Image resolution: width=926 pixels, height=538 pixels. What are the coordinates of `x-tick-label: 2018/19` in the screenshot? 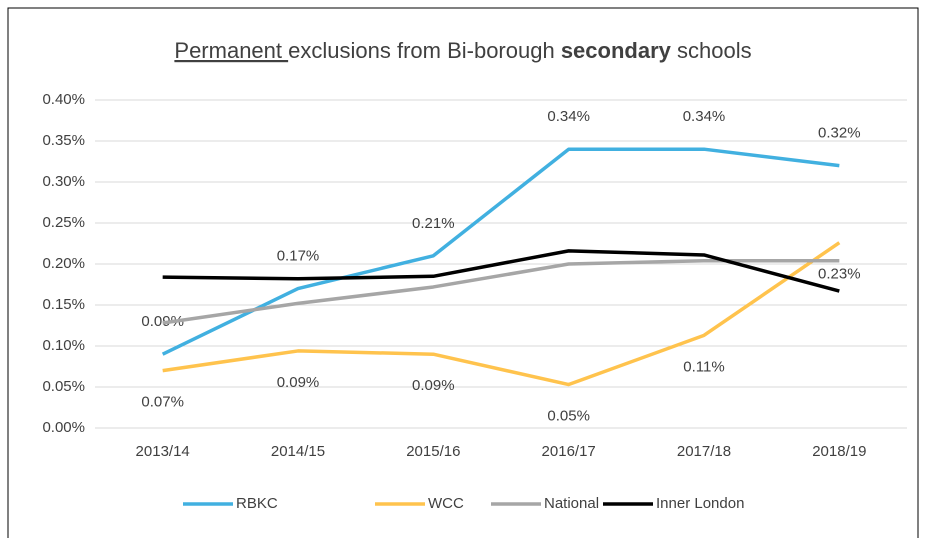 It's located at (839, 451).